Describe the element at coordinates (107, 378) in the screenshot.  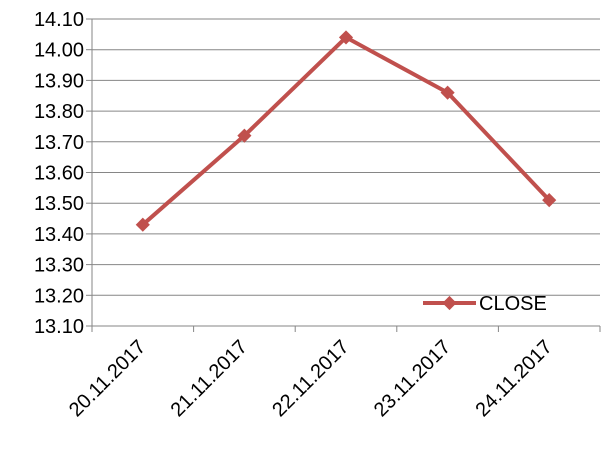
I see `x-tick-label: 20.11.2017` at that location.